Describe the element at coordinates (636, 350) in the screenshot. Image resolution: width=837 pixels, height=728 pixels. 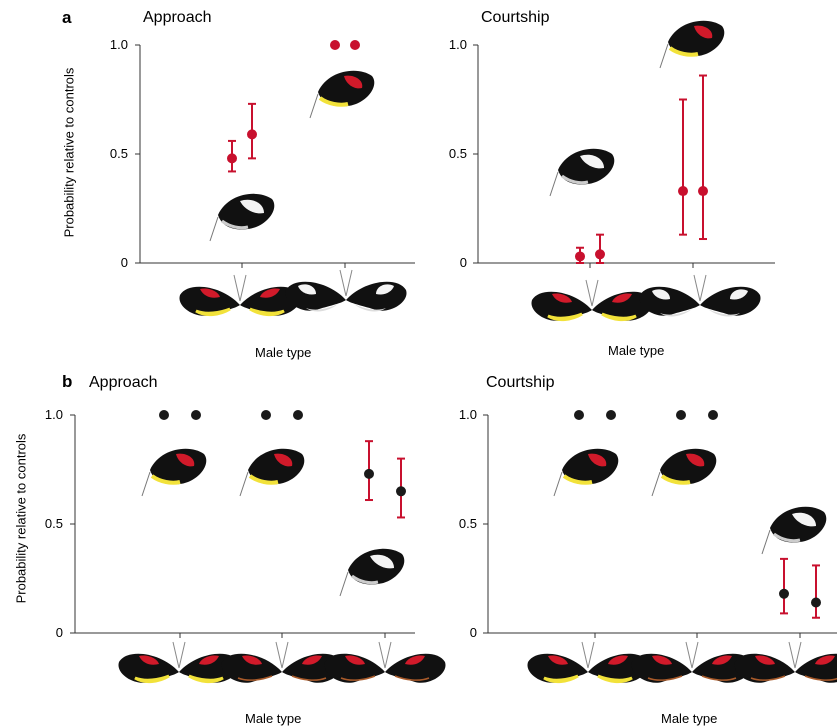
I see `chart-a-courtship-xlabel: Male type` at that location.